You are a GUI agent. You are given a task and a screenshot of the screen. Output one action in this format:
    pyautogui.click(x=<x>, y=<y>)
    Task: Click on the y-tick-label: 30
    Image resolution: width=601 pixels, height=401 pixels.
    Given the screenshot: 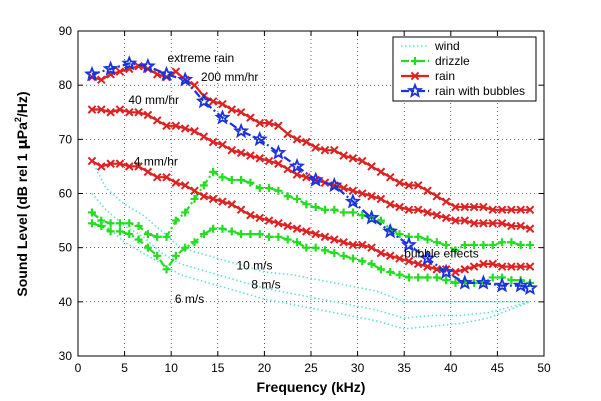 What is the action you would take?
    pyautogui.click(x=66, y=356)
    